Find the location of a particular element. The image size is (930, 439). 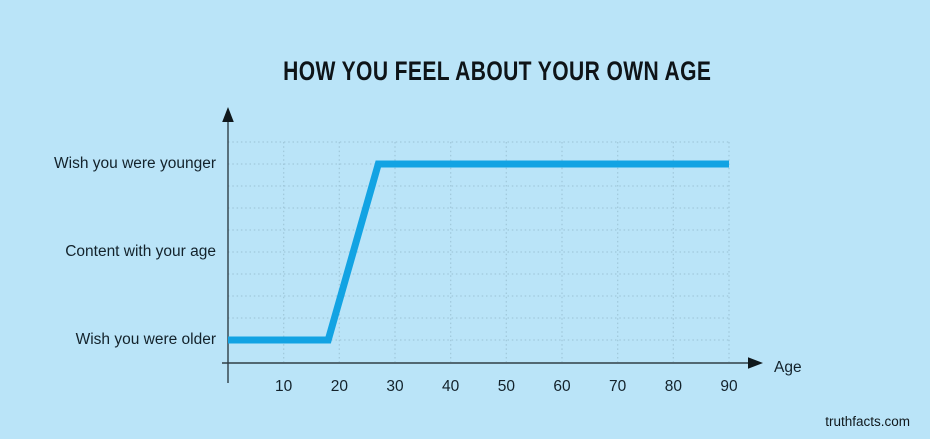

x-tick-label: 10 is located at coordinates (284, 386).